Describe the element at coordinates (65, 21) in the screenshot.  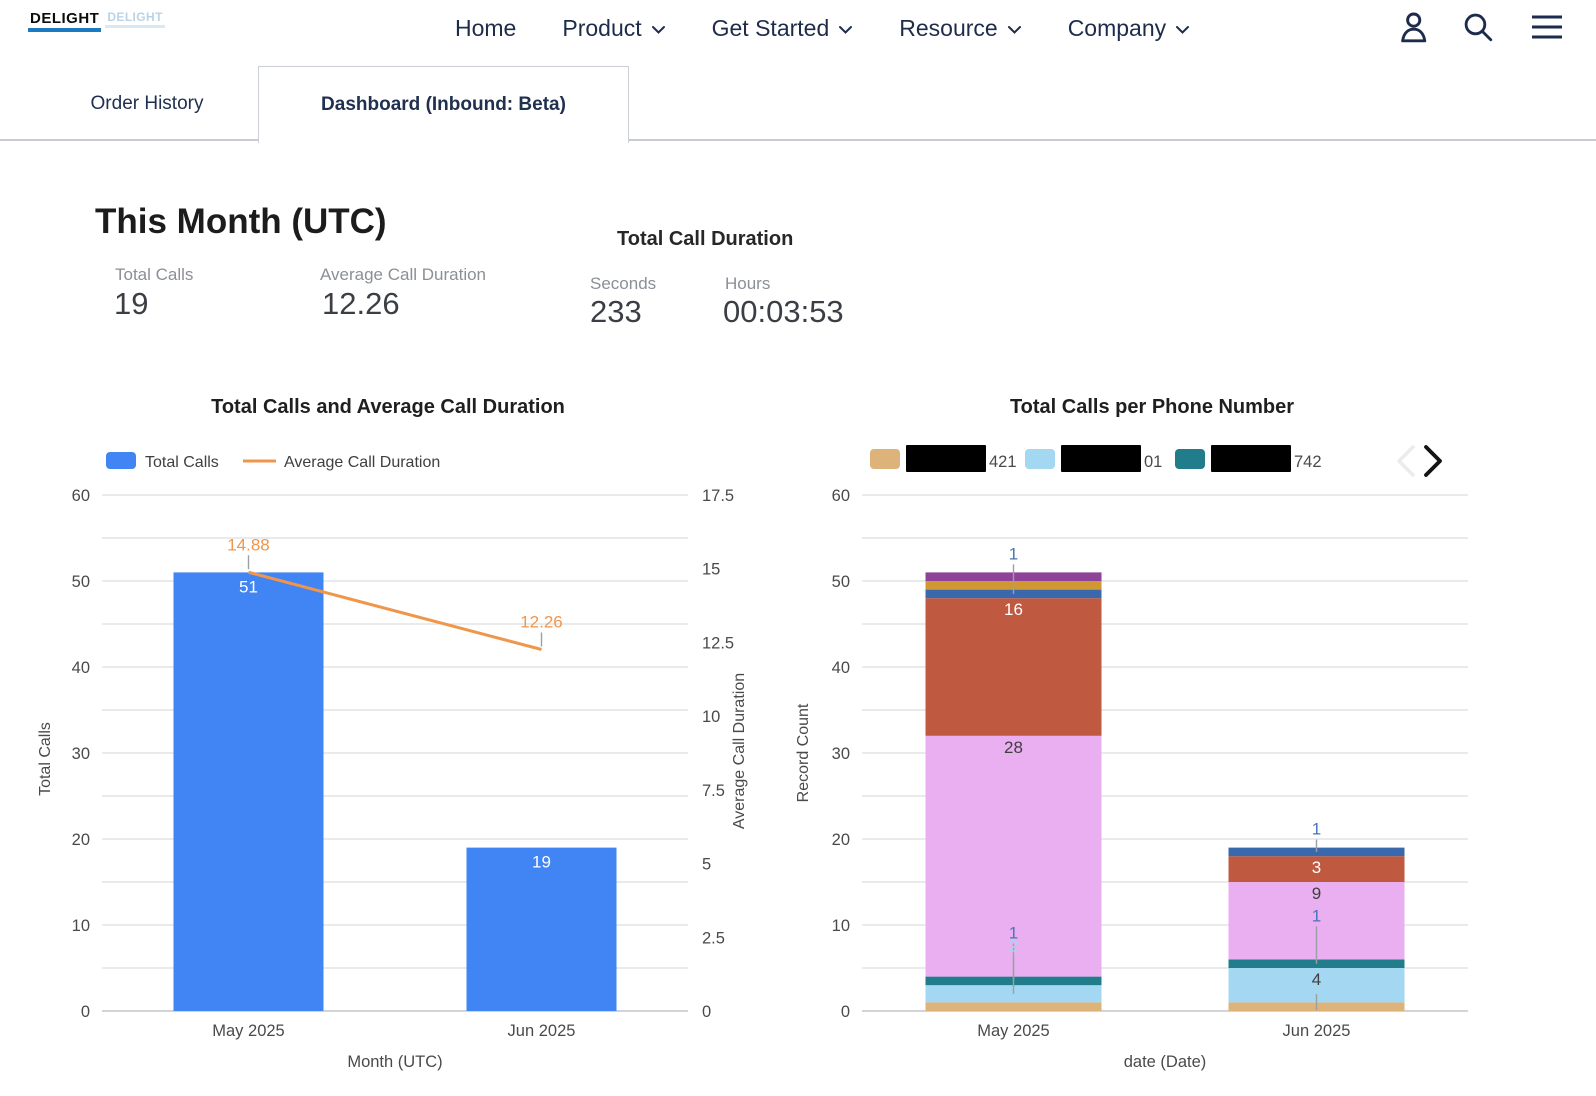
I see `logo-text: DELIGHT` at that location.